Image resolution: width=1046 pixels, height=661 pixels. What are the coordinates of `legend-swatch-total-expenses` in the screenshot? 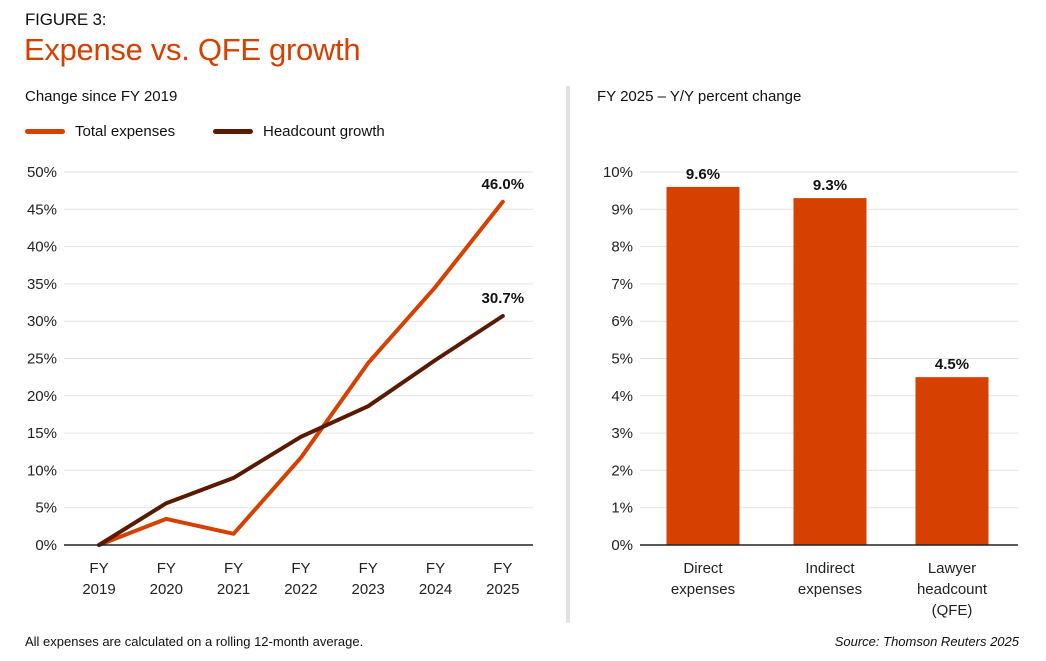 It's located at (45, 131).